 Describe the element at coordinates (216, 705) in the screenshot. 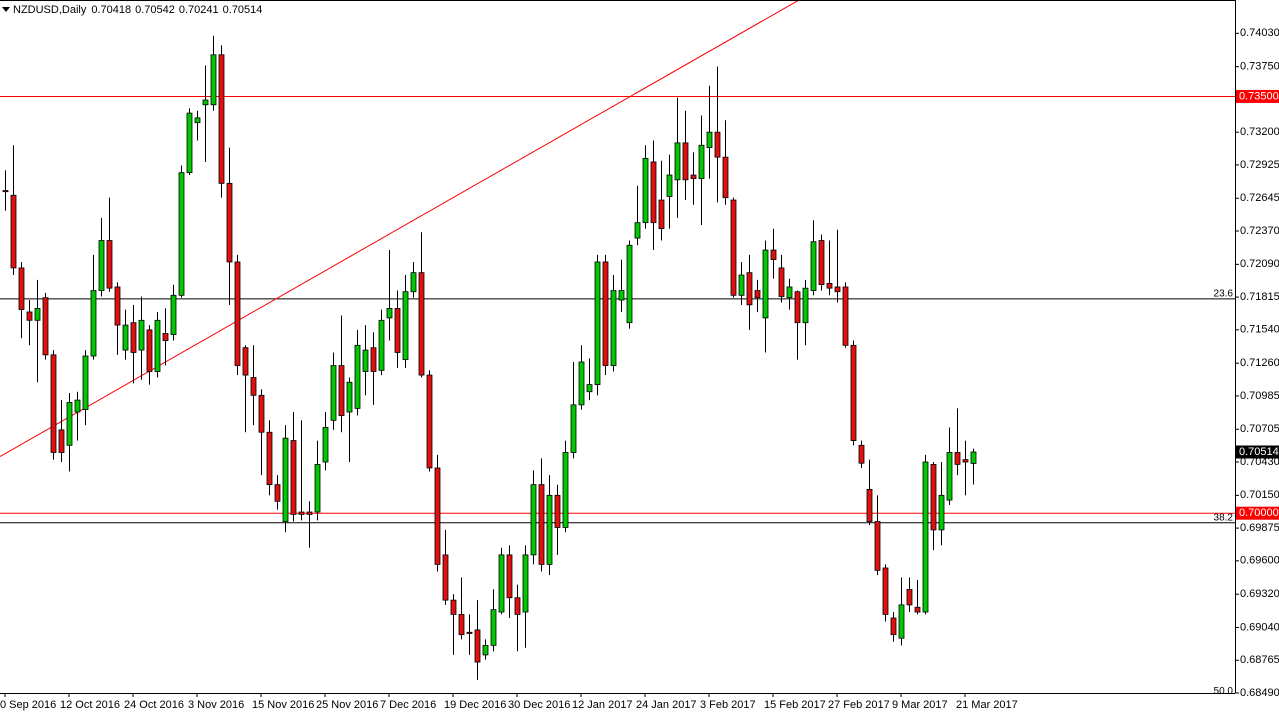

I see `x-tick-label: 3 Nov 2016` at that location.